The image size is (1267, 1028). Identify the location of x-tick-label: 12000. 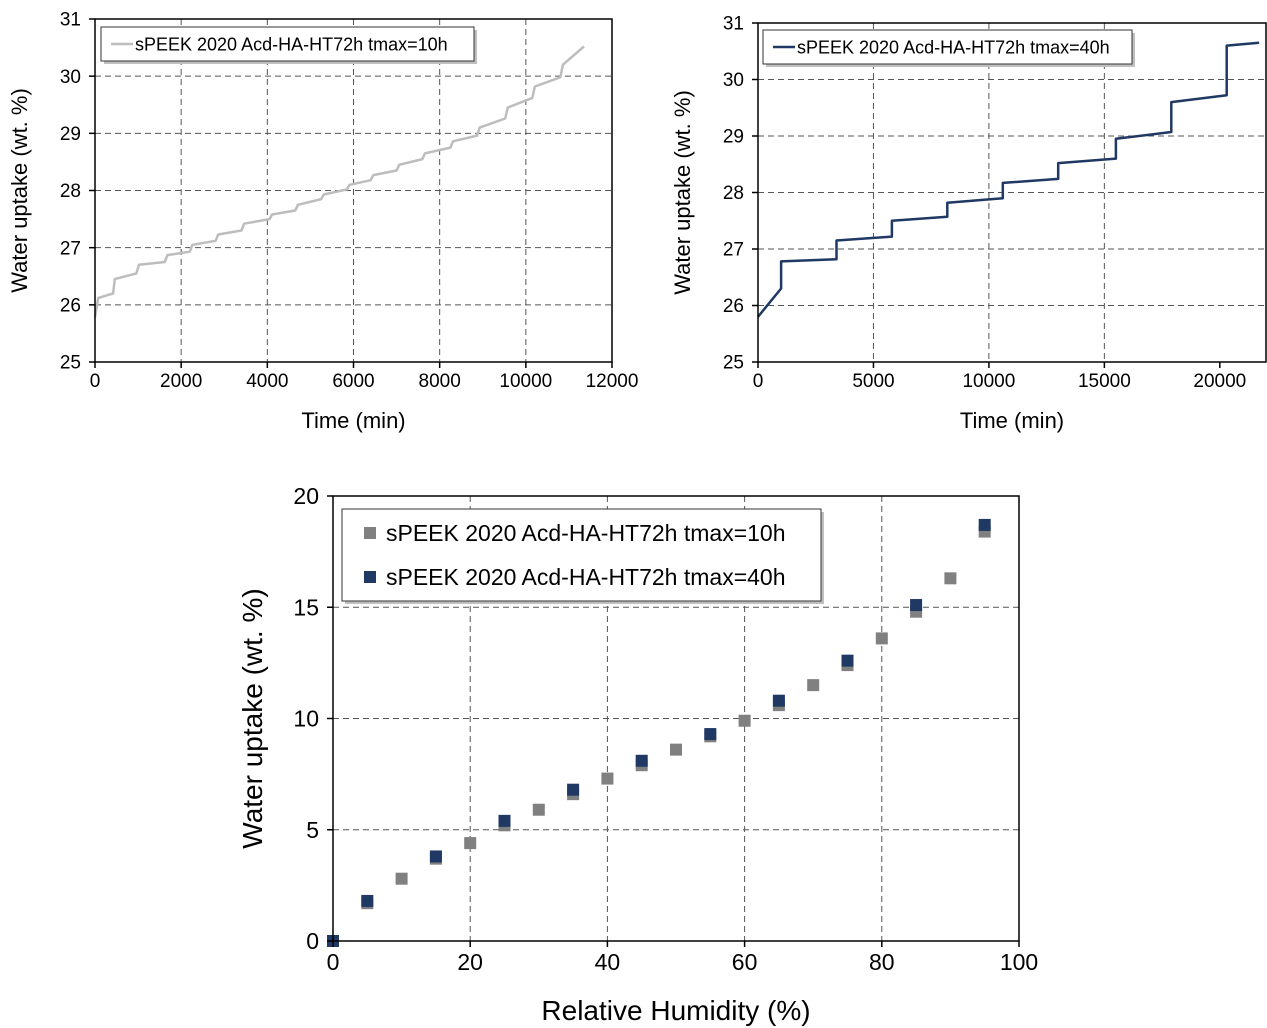
(612, 381).